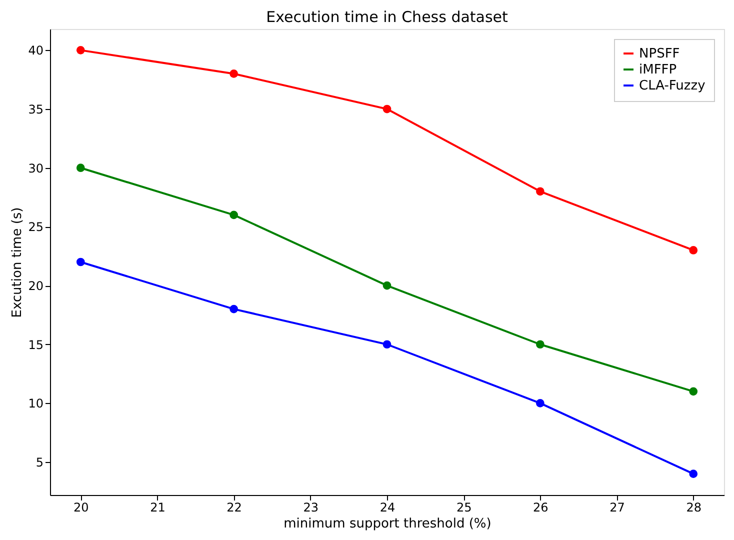 The height and width of the screenshot is (540, 734). Describe the element at coordinates (617, 507) in the screenshot. I see `x-tick-label: 27` at that location.